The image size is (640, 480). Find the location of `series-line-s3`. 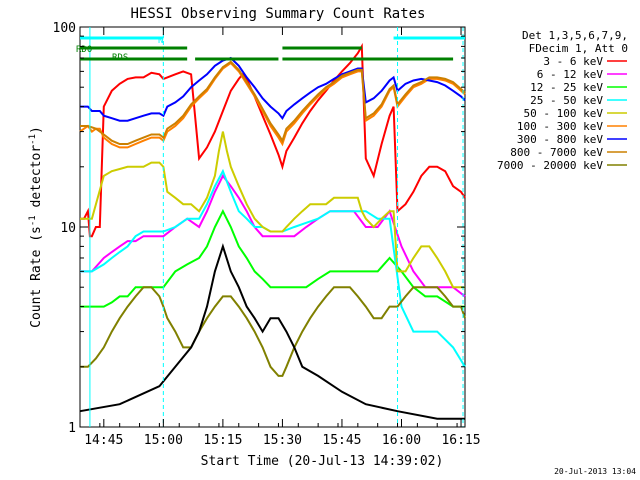

series-line-s3 is located at coordinates (272, 258).